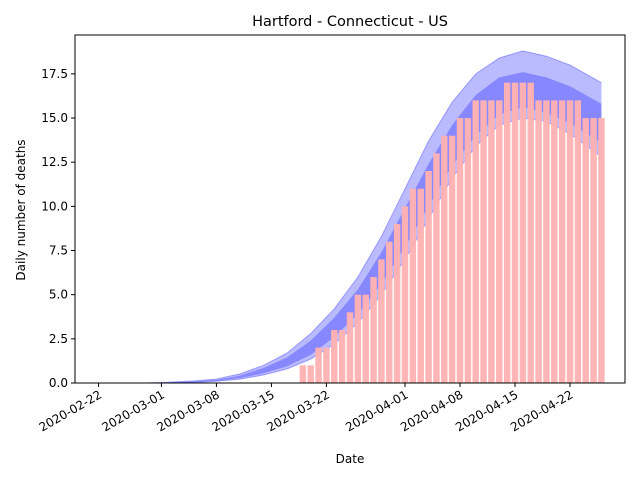 The height and width of the screenshot is (484, 640). What do you see at coordinates (54, 162) in the screenshot?
I see `y-tick-label: 12.5` at bounding box center [54, 162].